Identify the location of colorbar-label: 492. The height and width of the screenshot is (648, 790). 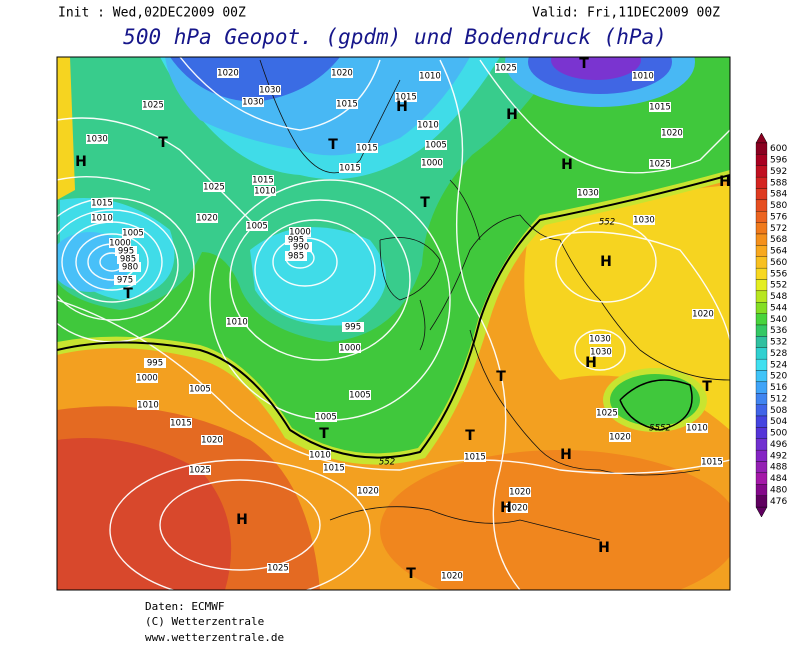
(778, 456).